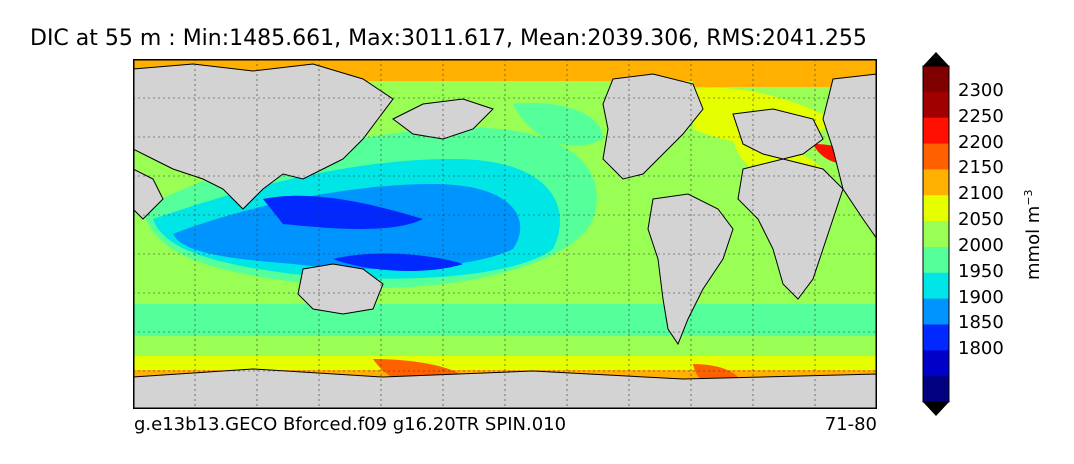  Describe the element at coordinates (981, 323) in the screenshot. I see `colorbar-tick-label: 1850` at that location.